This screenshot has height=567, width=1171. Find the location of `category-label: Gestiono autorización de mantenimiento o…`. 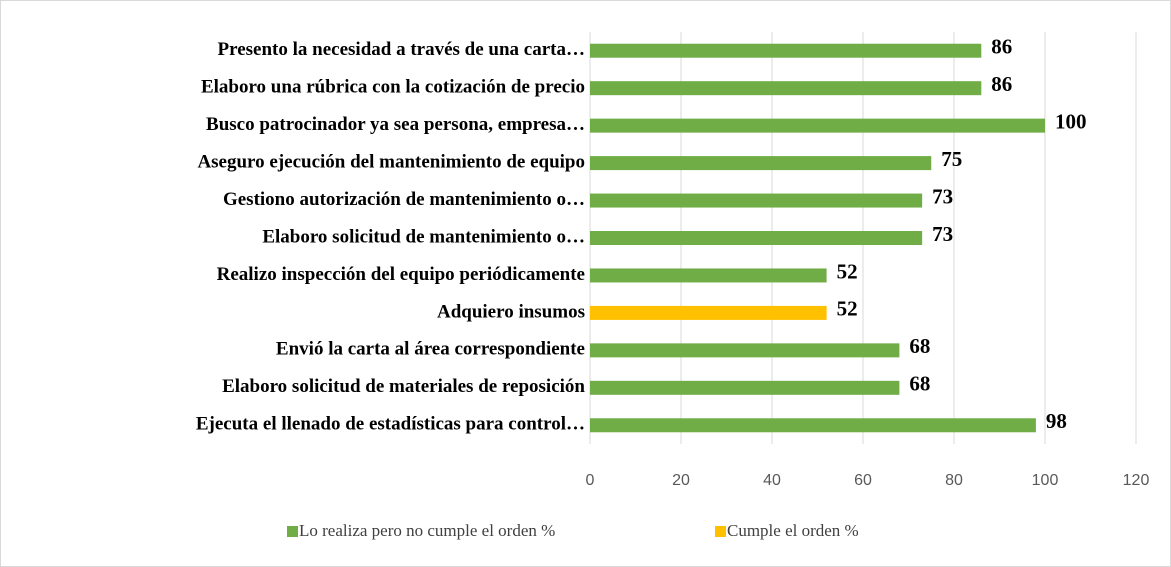

category-label: Gestiono autorización de mantenimiento o… is located at coordinates (404, 199).